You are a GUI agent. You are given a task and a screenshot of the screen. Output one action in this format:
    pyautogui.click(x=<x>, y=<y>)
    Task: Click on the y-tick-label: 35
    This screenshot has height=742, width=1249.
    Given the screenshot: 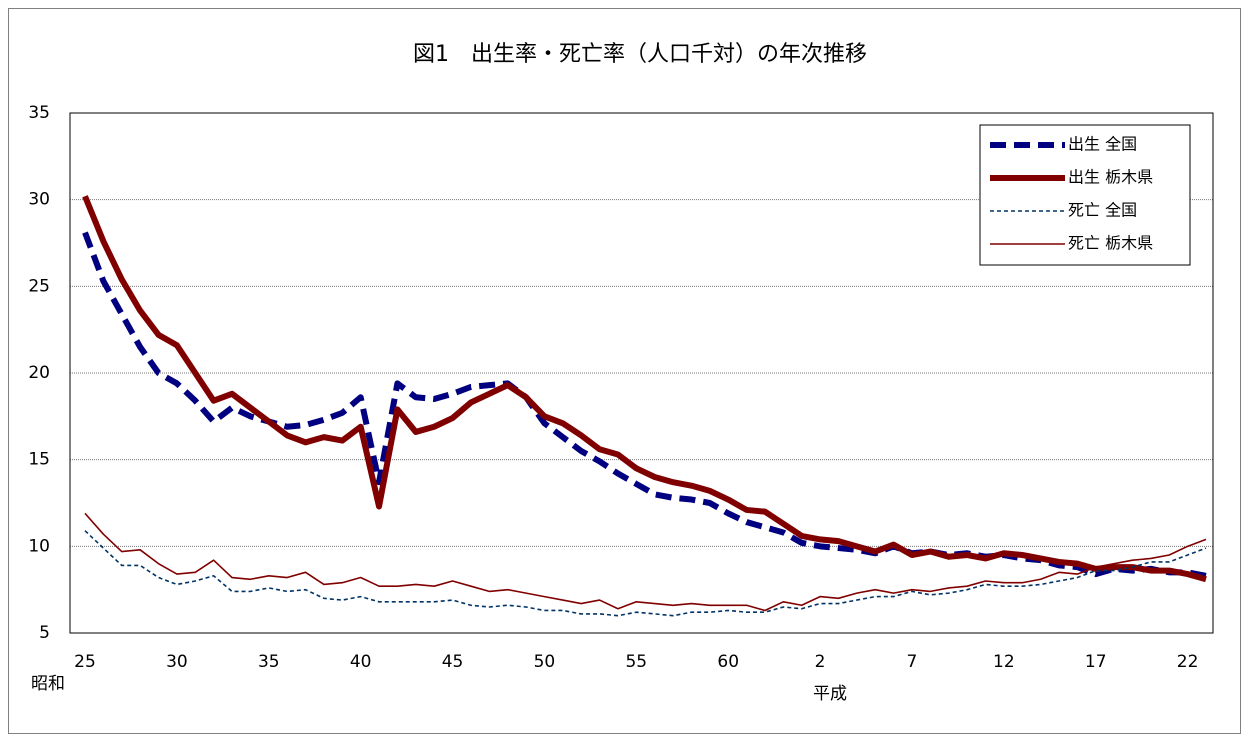 What is the action you would take?
    pyautogui.click(x=39, y=113)
    